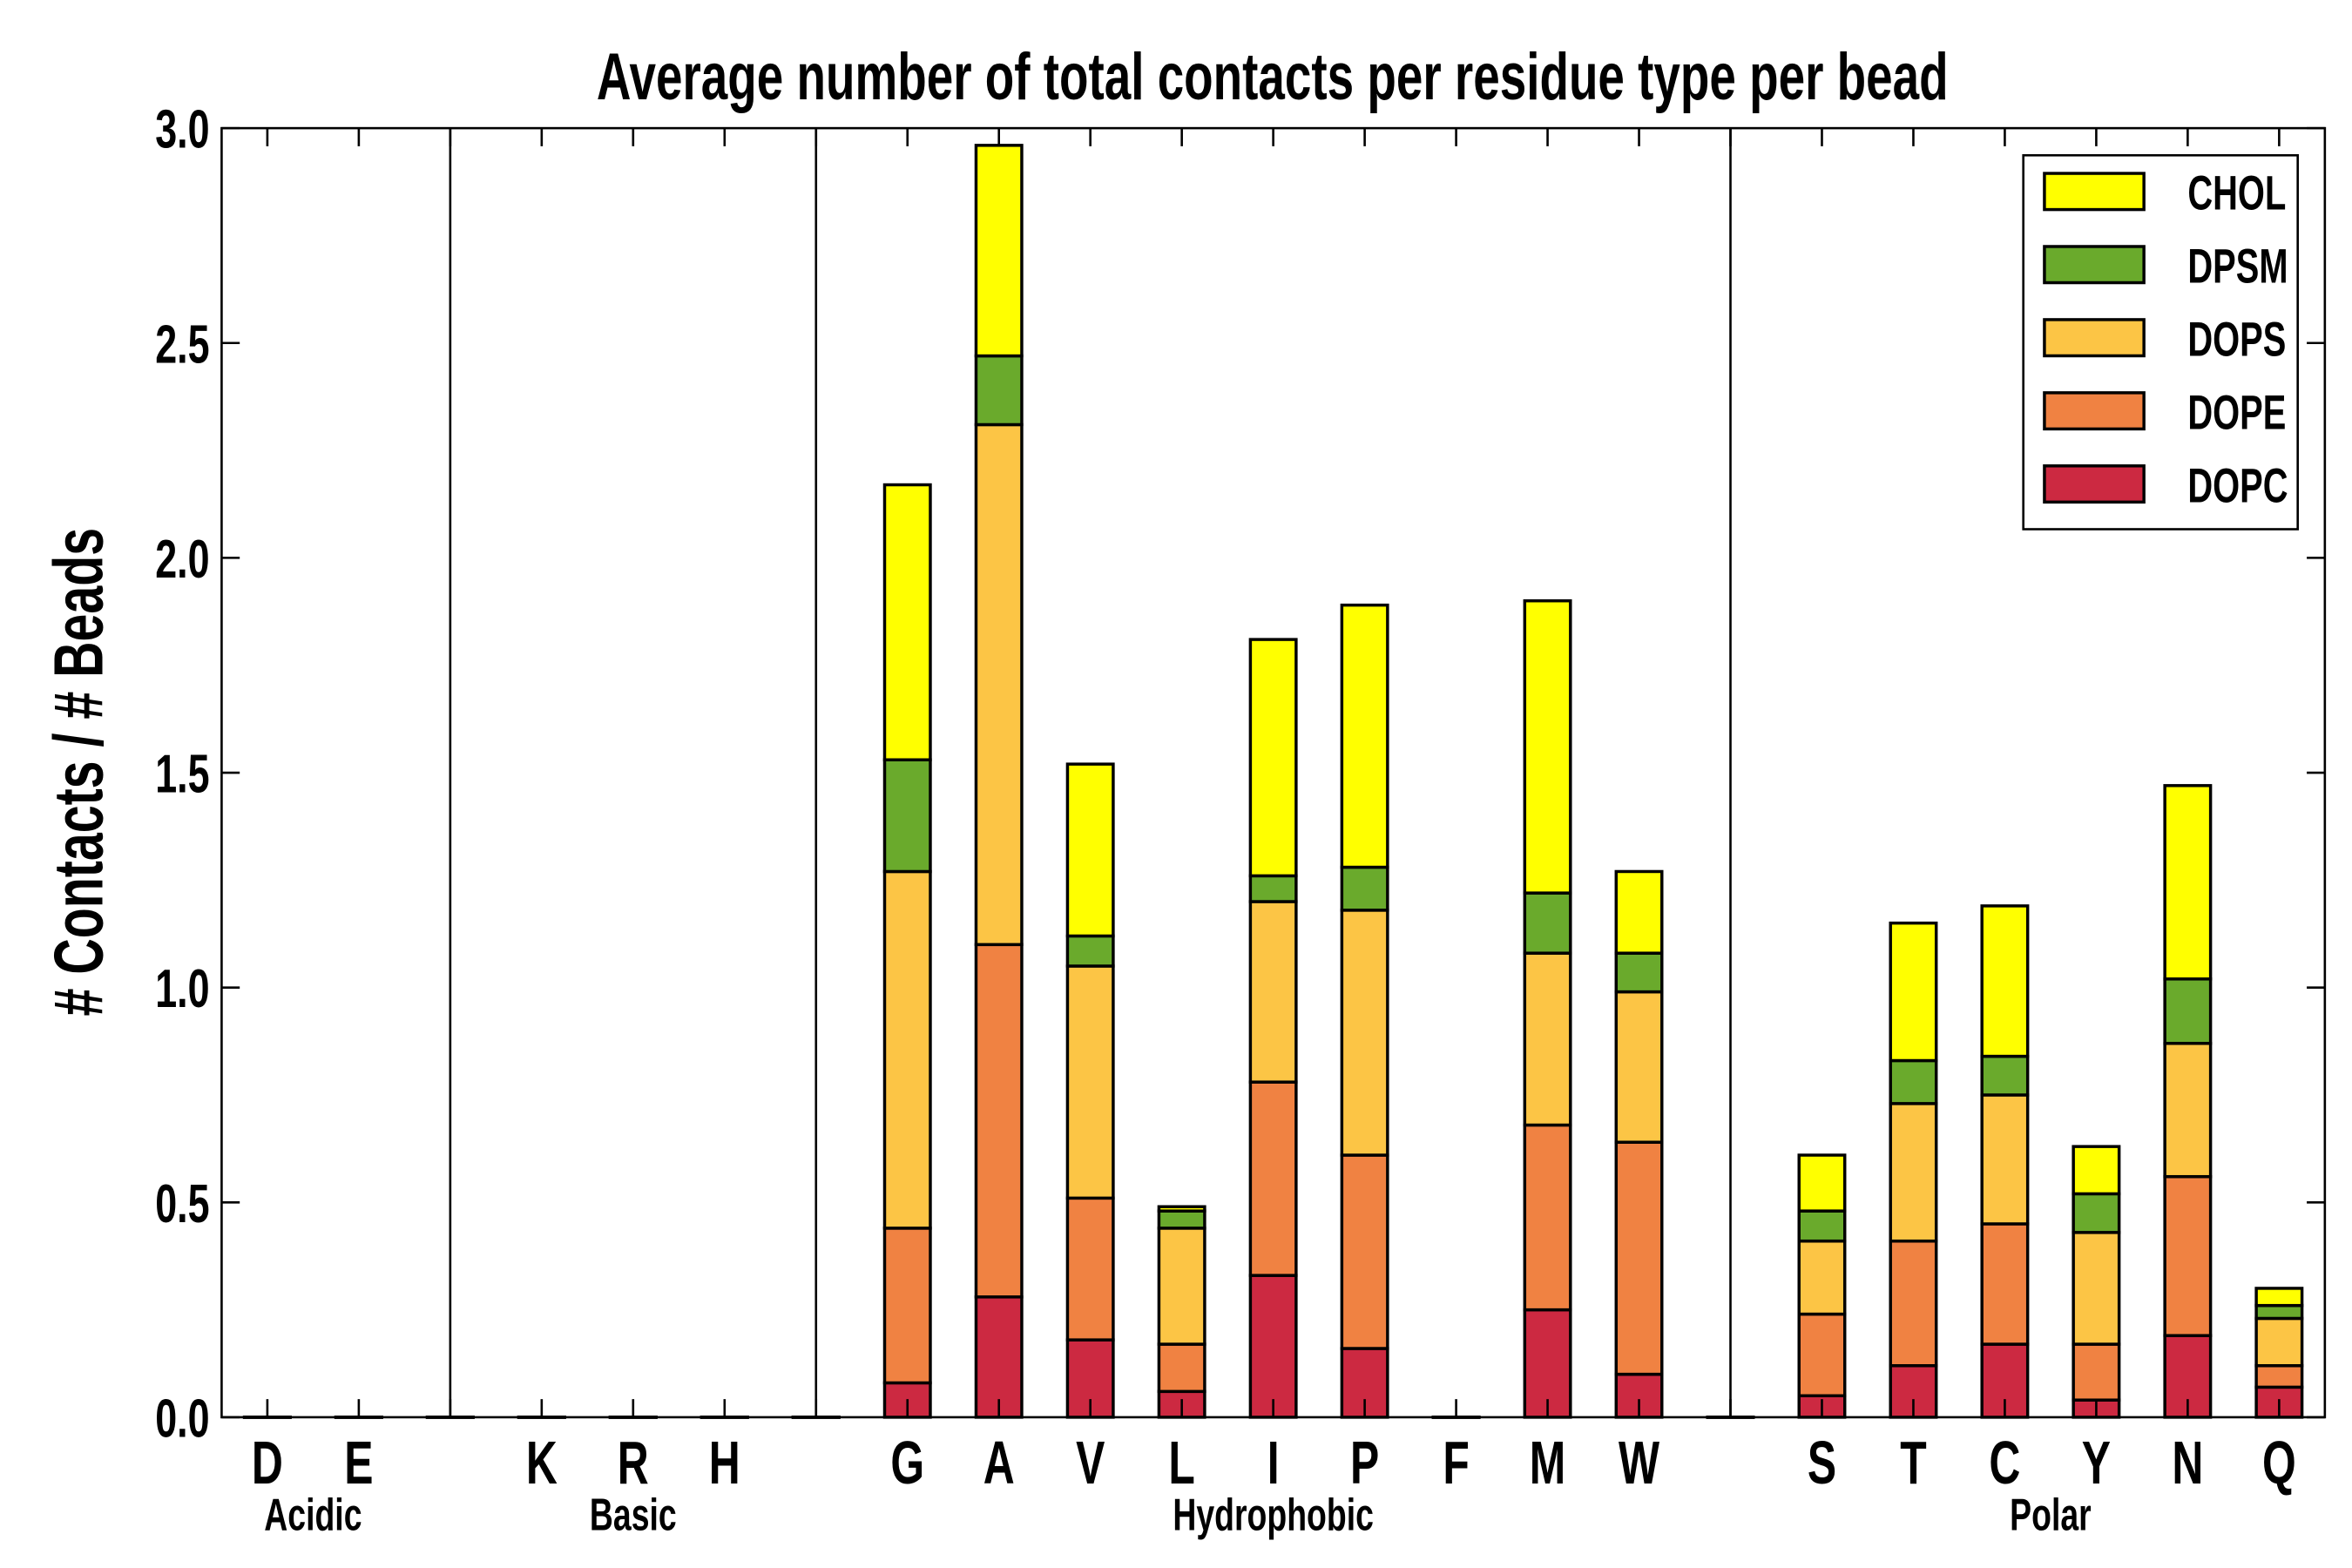 The width and height of the screenshot is (2352, 1568). Describe the element at coordinates (2279, 1463) in the screenshot. I see `x-tick-label: Q` at that location.